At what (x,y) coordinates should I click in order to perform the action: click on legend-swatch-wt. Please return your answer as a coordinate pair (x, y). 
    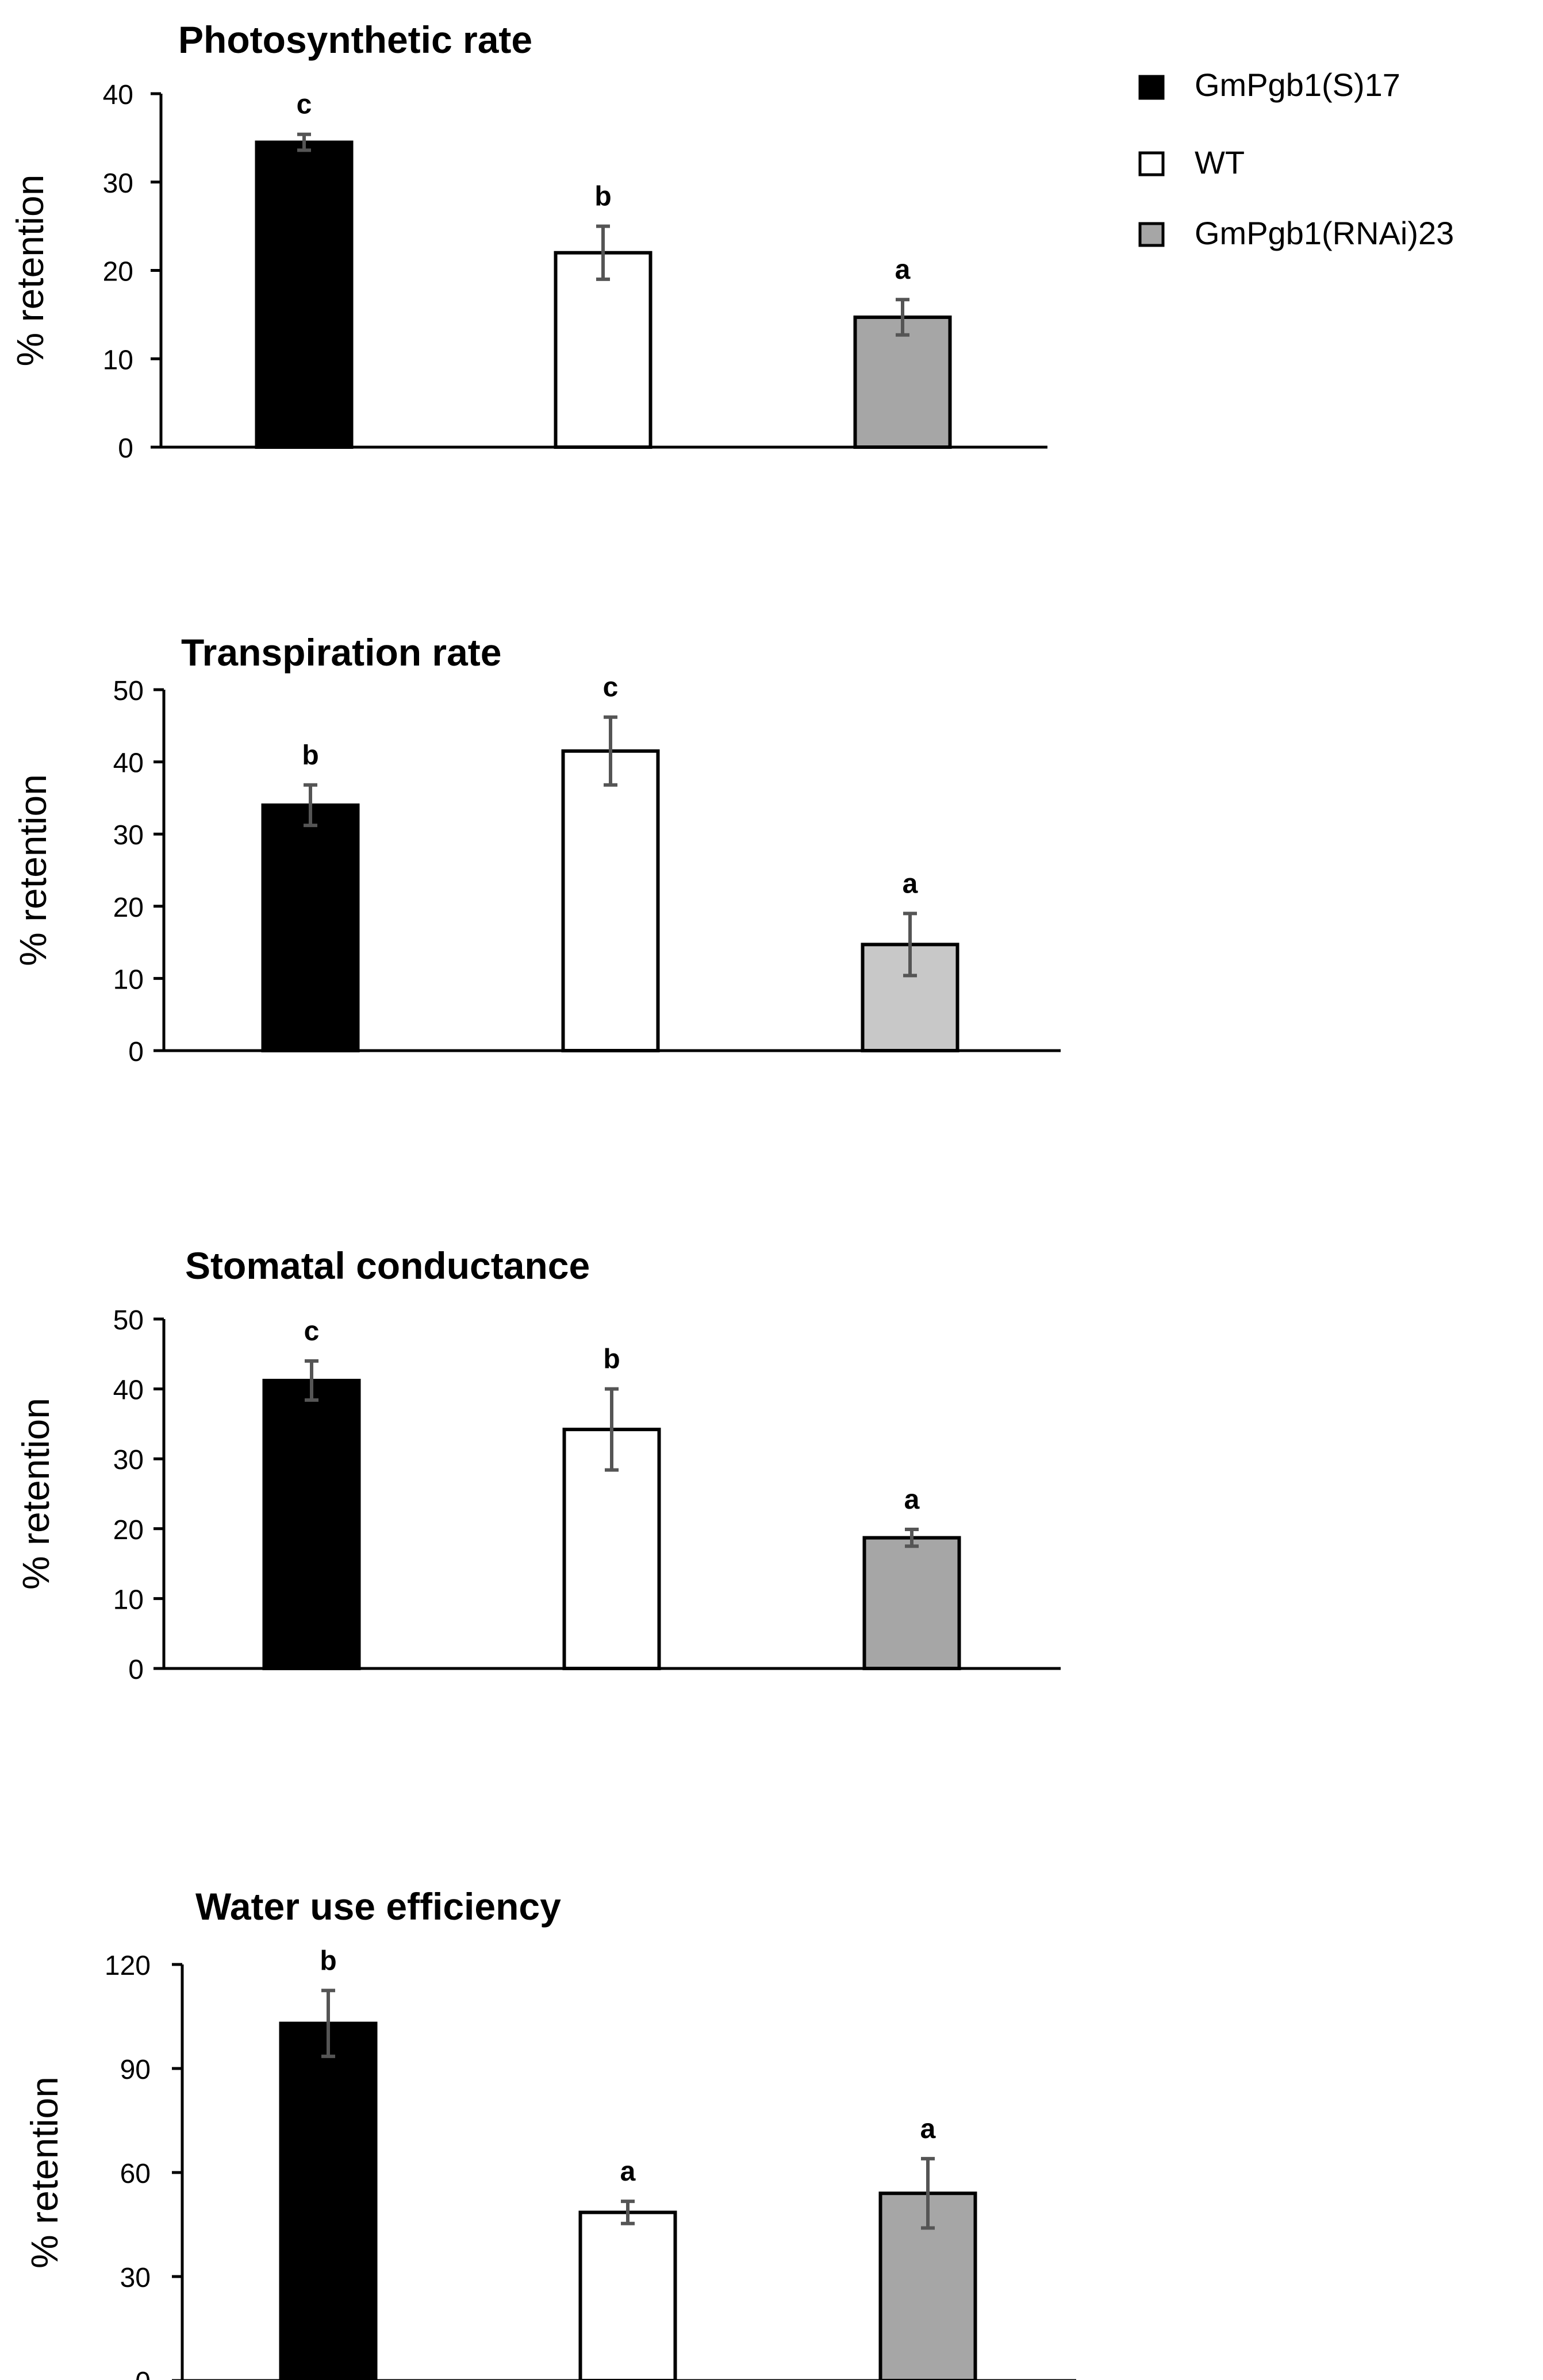
    Looking at the image, I should click on (1151, 163).